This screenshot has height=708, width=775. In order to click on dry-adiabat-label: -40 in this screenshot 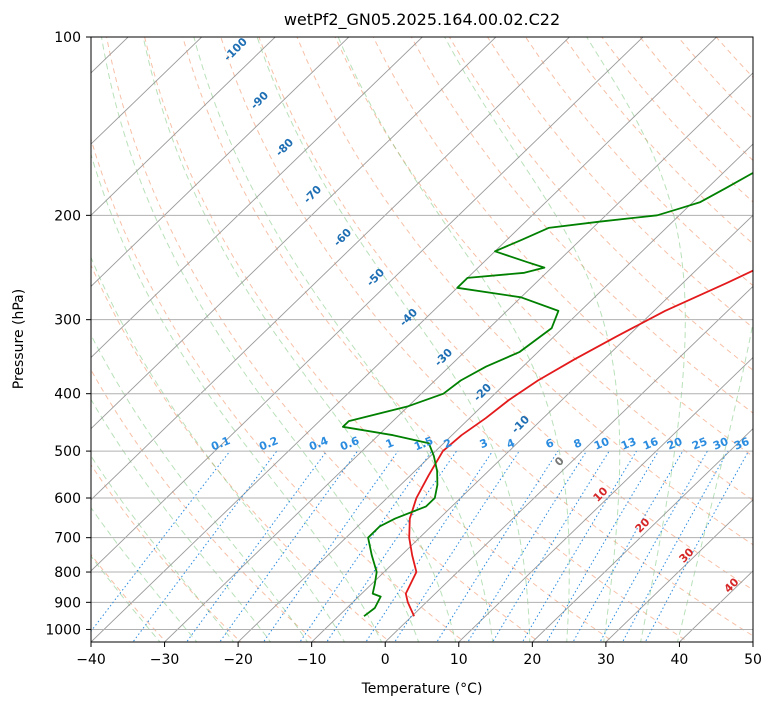, I will do `click(408, 317)`.